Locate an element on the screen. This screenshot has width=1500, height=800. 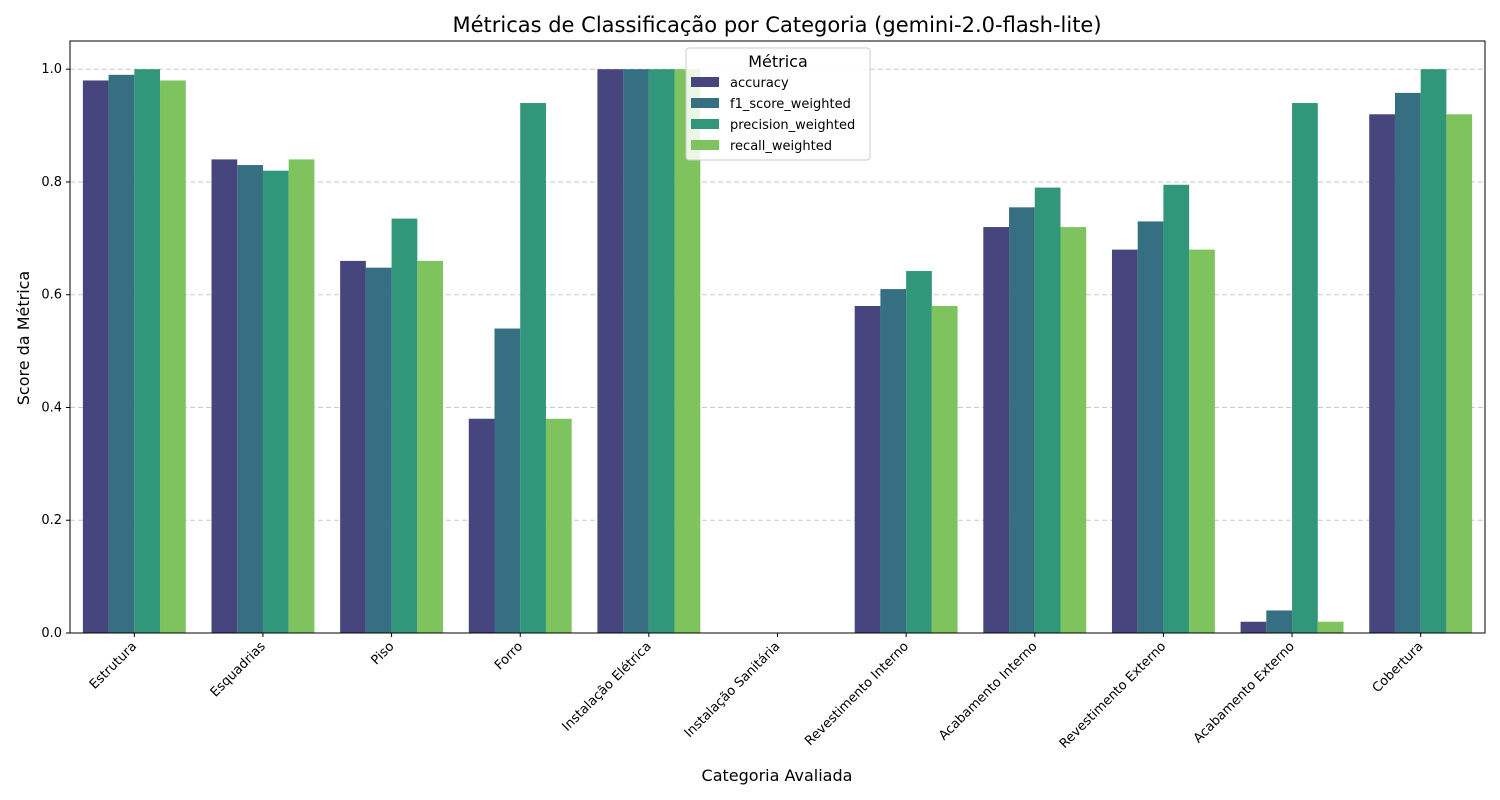
x-tick-label: Acabamento Interno is located at coordinates (988, 691).